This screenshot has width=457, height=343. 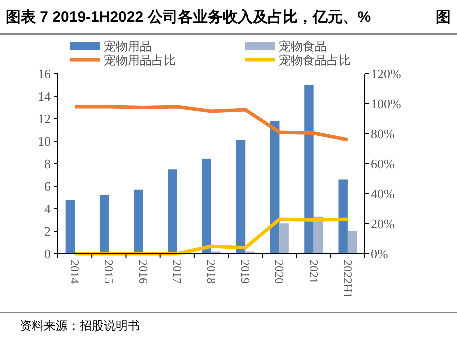 What do you see at coordinates (279, 272) in the screenshot?
I see `x-tick-label: 2020` at bounding box center [279, 272].